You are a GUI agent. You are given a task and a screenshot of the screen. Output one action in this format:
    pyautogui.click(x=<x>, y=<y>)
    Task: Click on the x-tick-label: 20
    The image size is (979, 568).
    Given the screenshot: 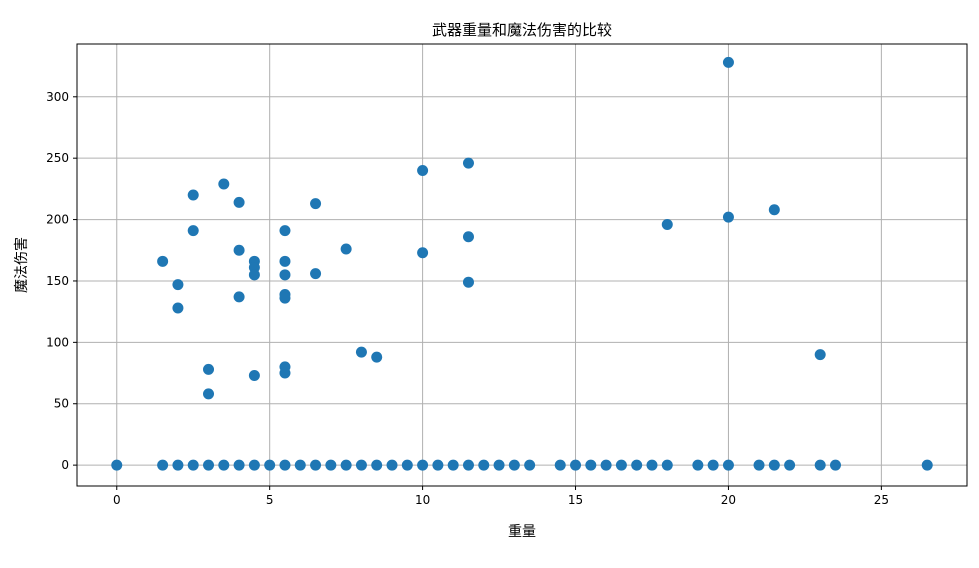 What is the action you would take?
    pyautogui.click(x=728, y=500)
    